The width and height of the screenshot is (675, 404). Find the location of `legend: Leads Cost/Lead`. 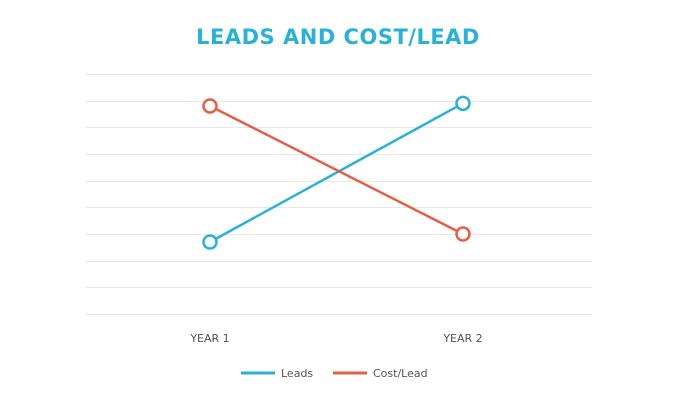

legend: Leads Cost/Lead is located at coordinates (334, 373).